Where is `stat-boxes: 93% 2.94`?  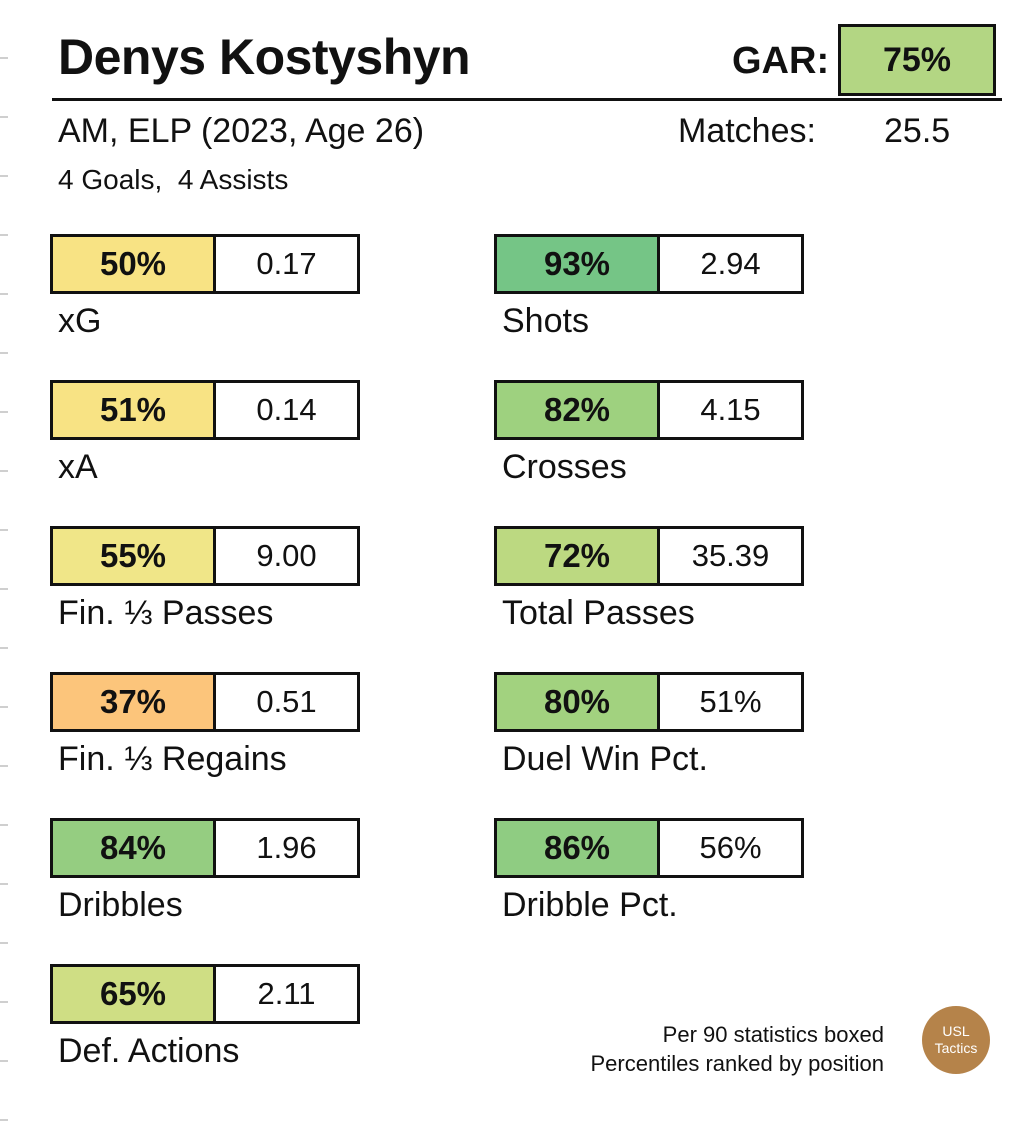
stat-boxes: 93% 2.94 is located at coordinates (649, 264).